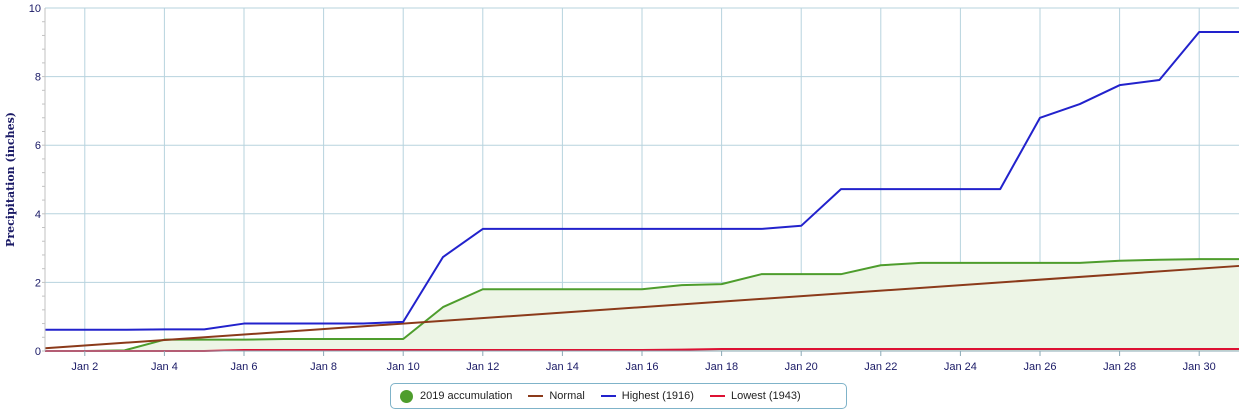 The width and height of the screenshot is (1242, 414). What do you see at coordinates (801, 367) in the screenshot?
I see `x-tick-label: Jan 20` at bounding box center [801, 367].